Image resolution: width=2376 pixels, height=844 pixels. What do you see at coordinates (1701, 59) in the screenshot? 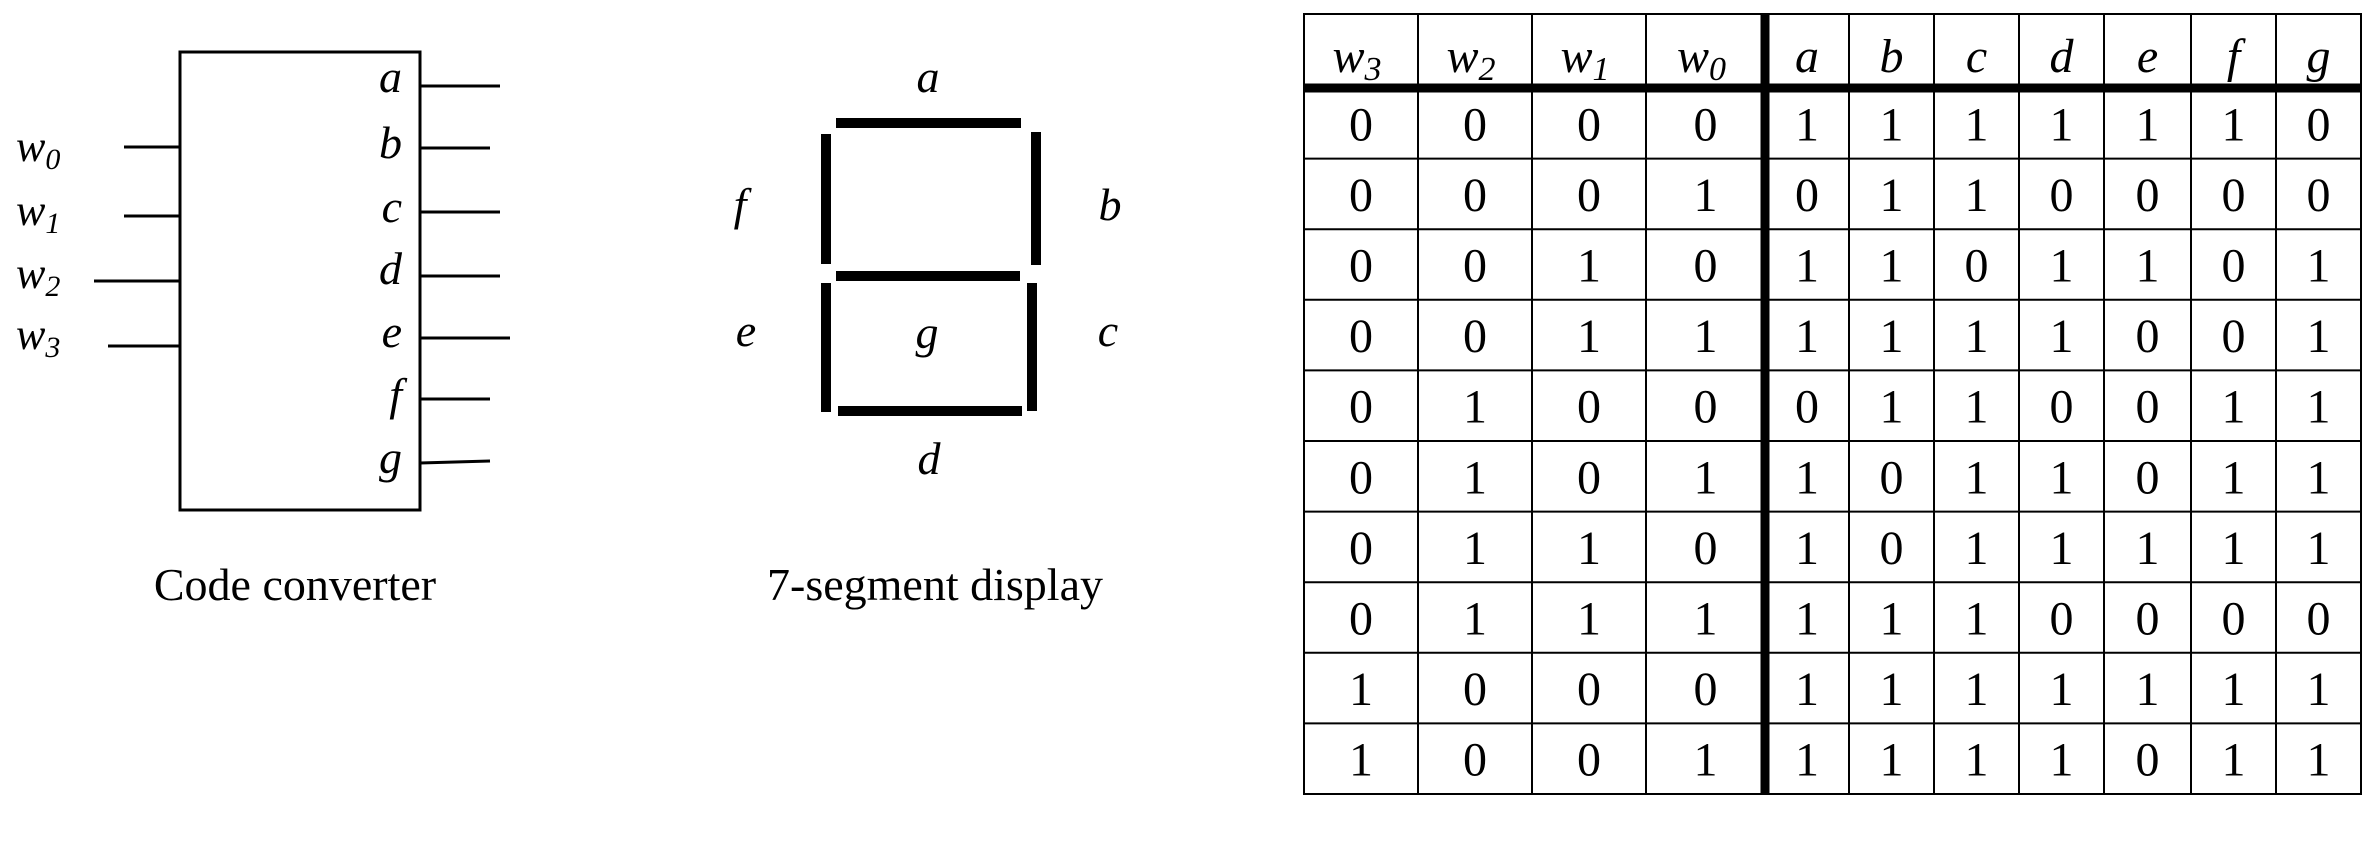
I see `table-header-w0: w0` at bounding box center [1701, 59].